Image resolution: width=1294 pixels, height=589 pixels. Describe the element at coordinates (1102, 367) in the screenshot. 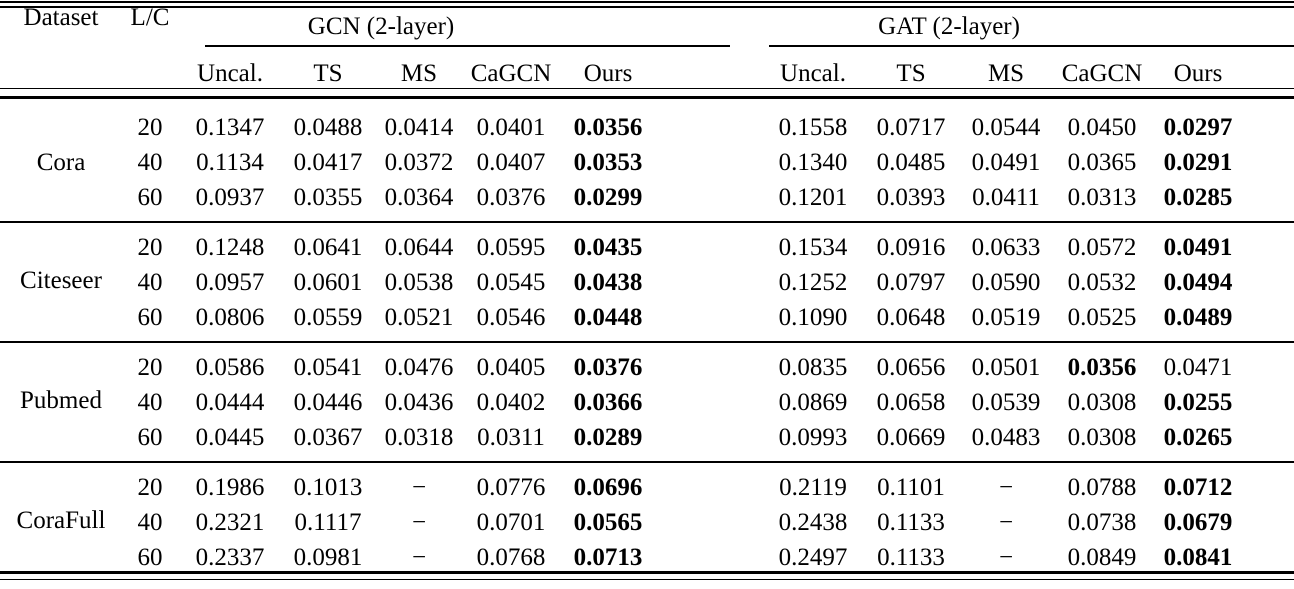

I see `value-cell: 0.0356` at that location.